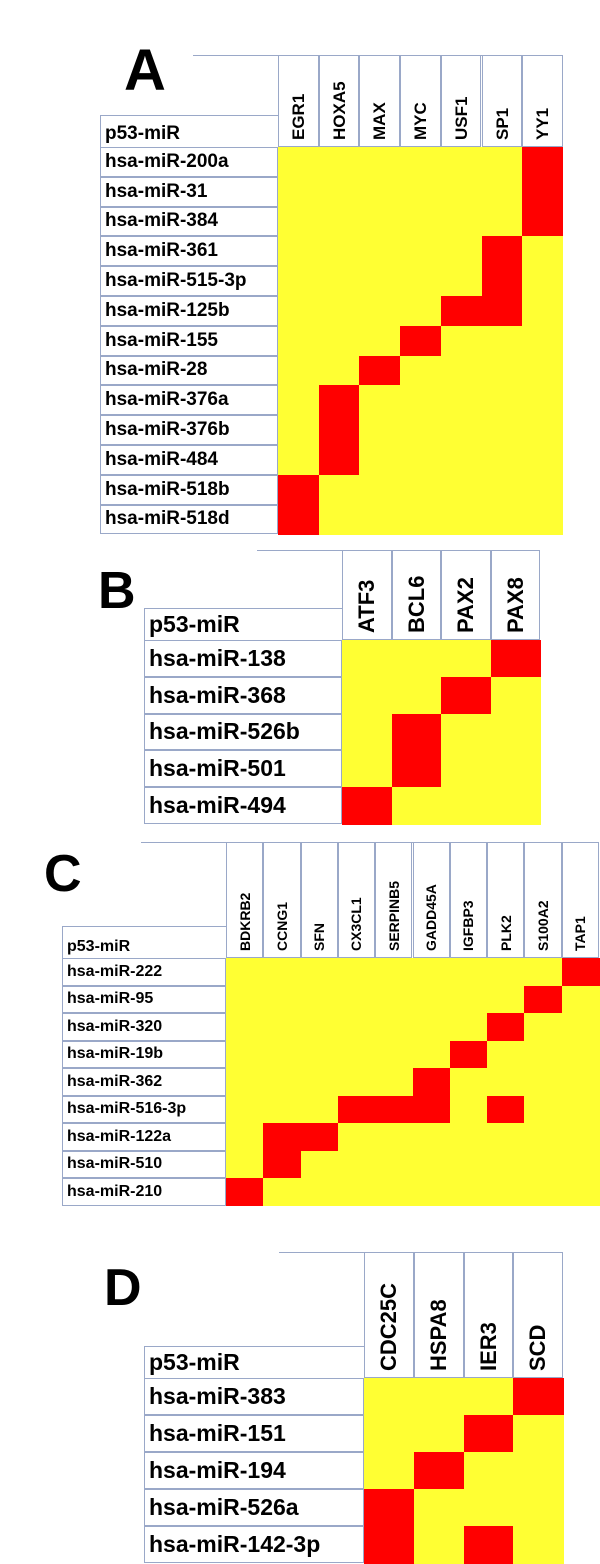  What do you see at coordinates (189, 489) in the screenshot?
I see `panel-a-row-label: hsa-miR-518b` at bounding box center [189, 489].